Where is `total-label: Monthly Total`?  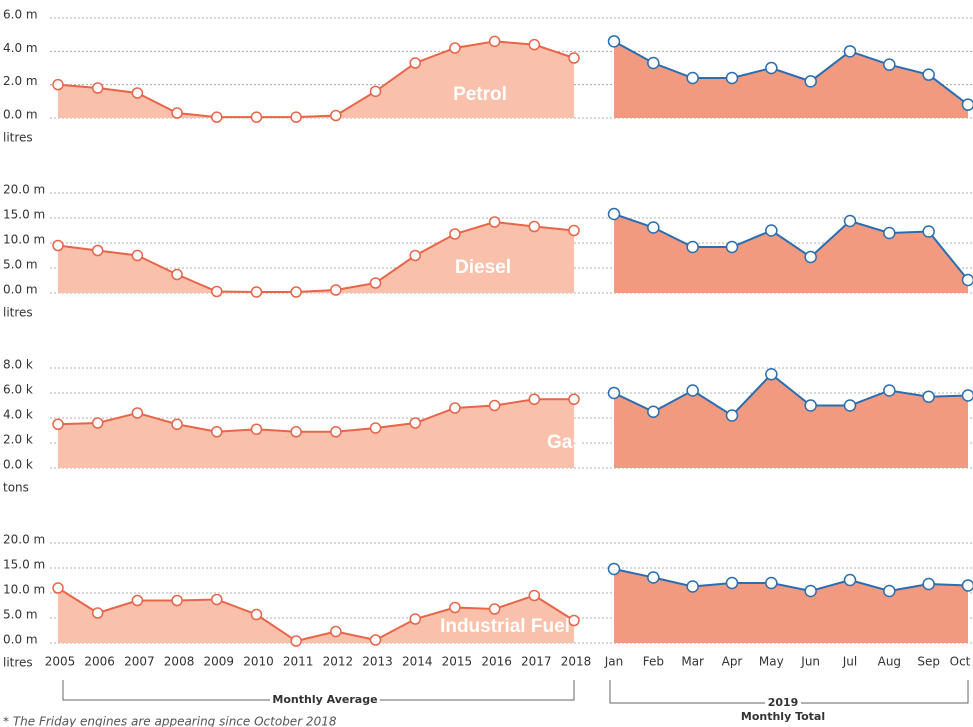
total-label: Monthly Total is located at coordinates (783, 716).